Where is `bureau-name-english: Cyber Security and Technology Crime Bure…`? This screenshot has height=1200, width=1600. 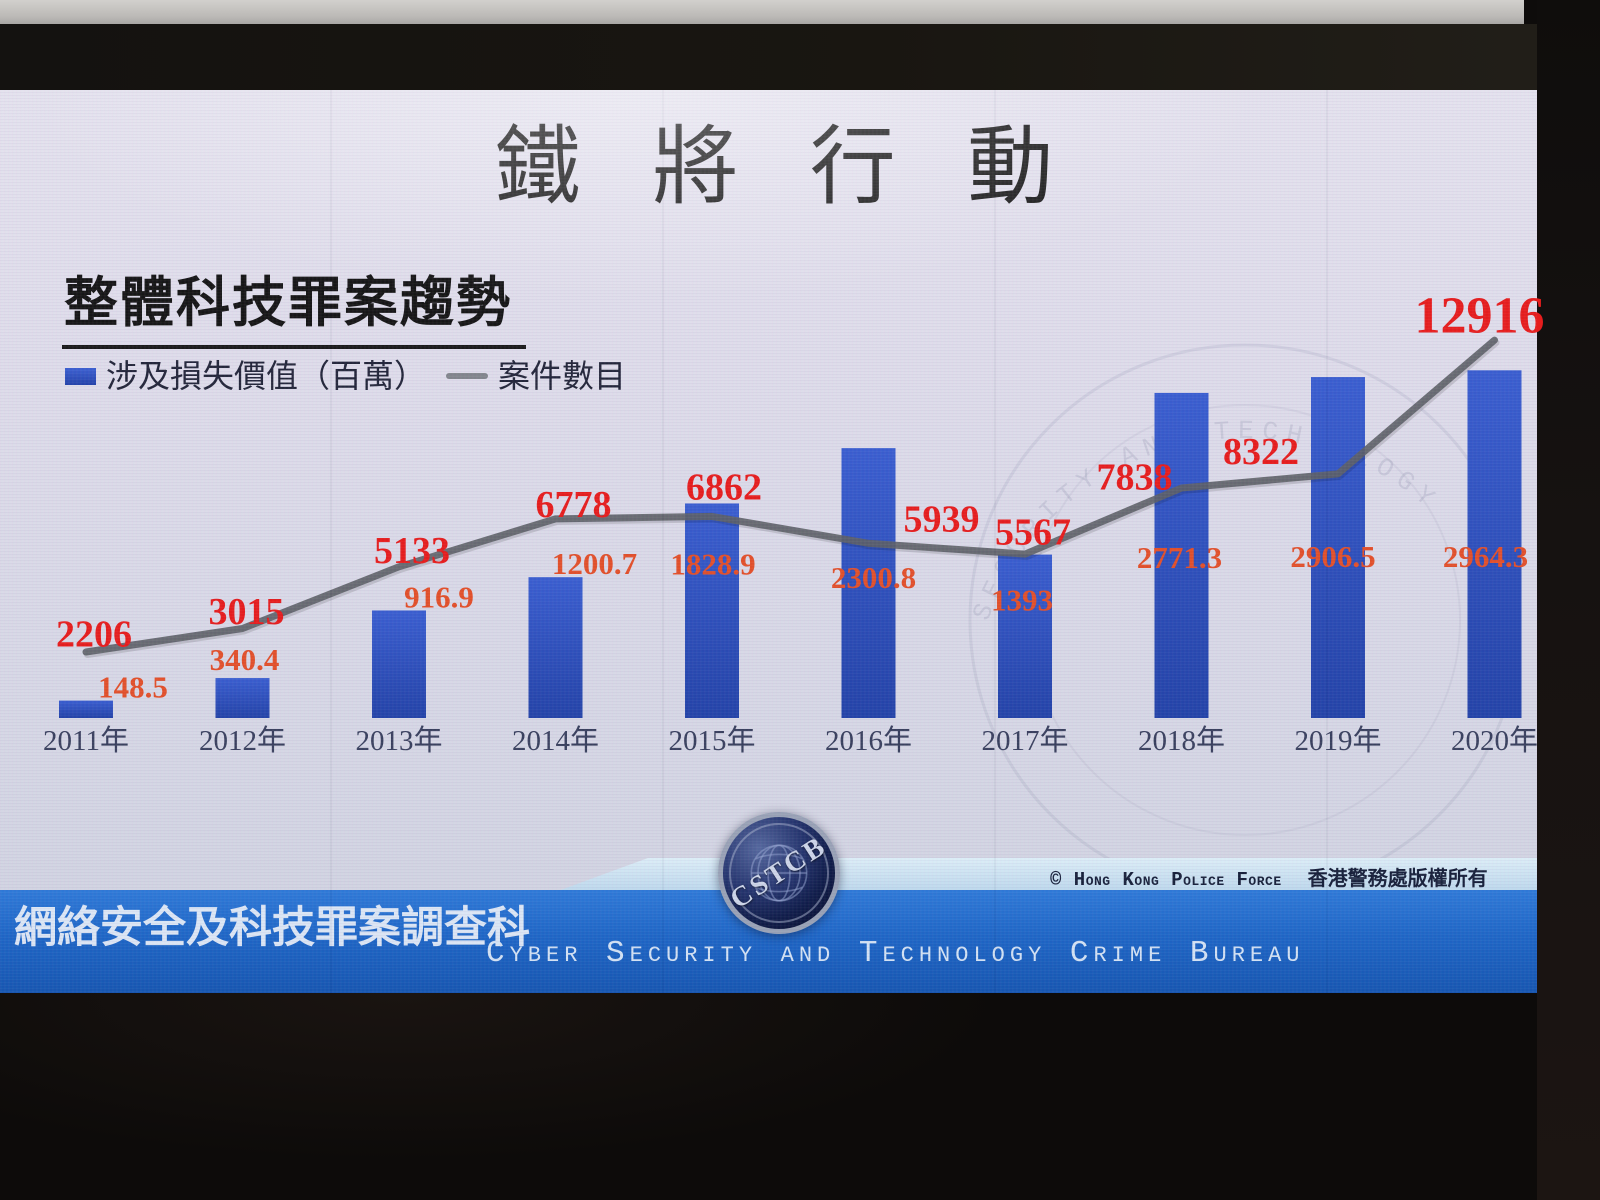 bureau-name-english: Cyber Security and Technology Crime Bure… is located at coordinates (895, 953).